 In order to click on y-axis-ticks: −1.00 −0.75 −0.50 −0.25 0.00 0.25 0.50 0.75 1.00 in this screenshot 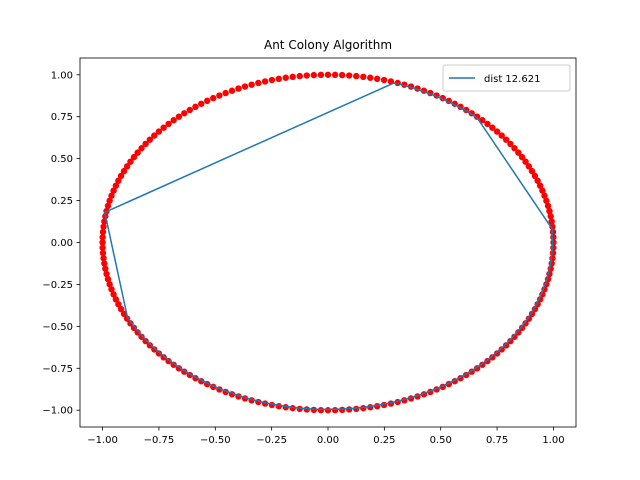, I will do `click(61, 243)`.